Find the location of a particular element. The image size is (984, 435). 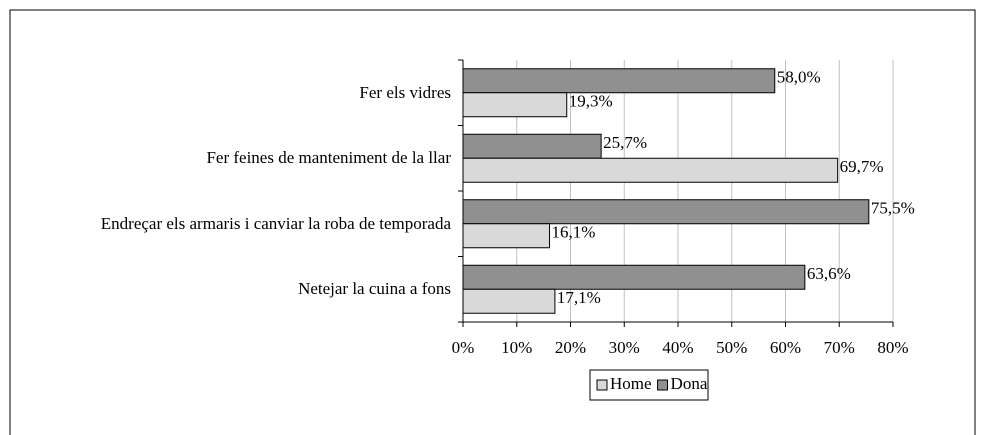

x-tick-label: 70% is located at coordinates (839, 347).